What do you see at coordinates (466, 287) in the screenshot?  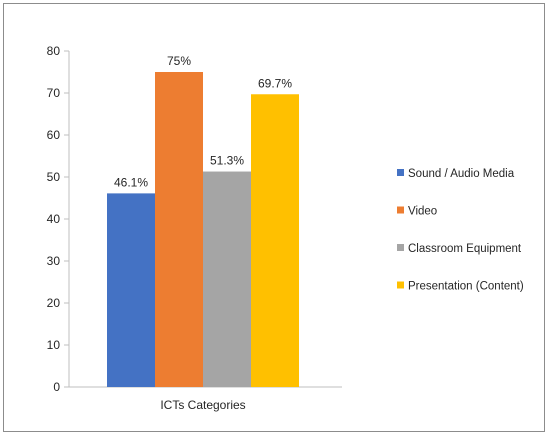 I see `legend-label: Presentation (Content)` at bounding box center [466, 287].